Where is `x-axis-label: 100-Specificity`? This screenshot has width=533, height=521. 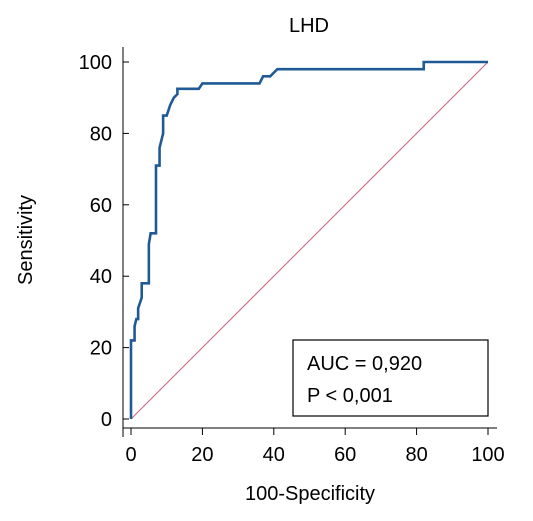
x-axis-label: 100-Specificity is located at coordinates (310, 494).